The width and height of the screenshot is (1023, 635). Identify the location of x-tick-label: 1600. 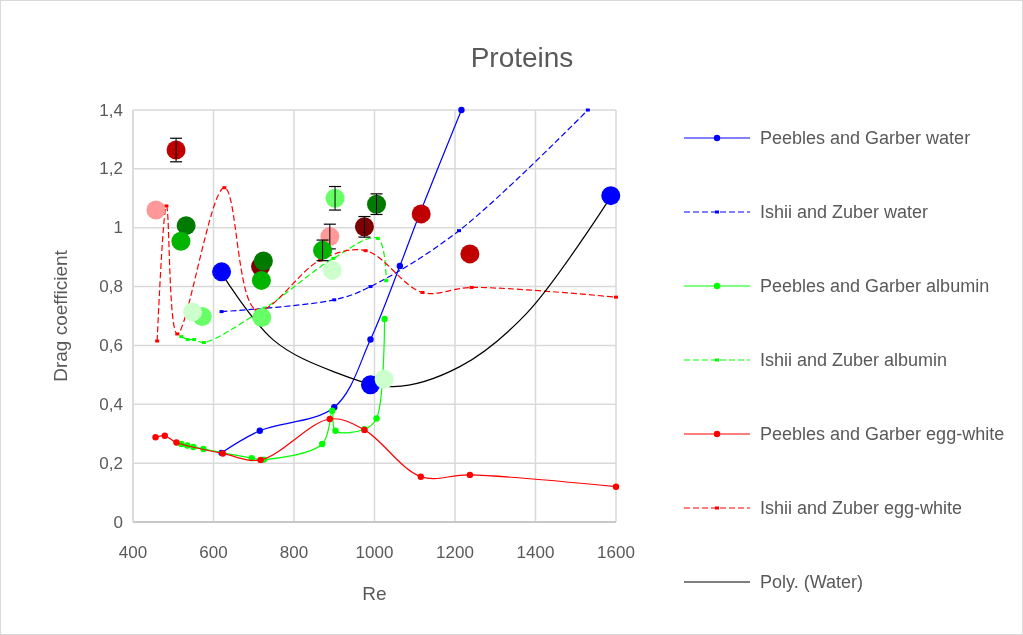
(616, 552).